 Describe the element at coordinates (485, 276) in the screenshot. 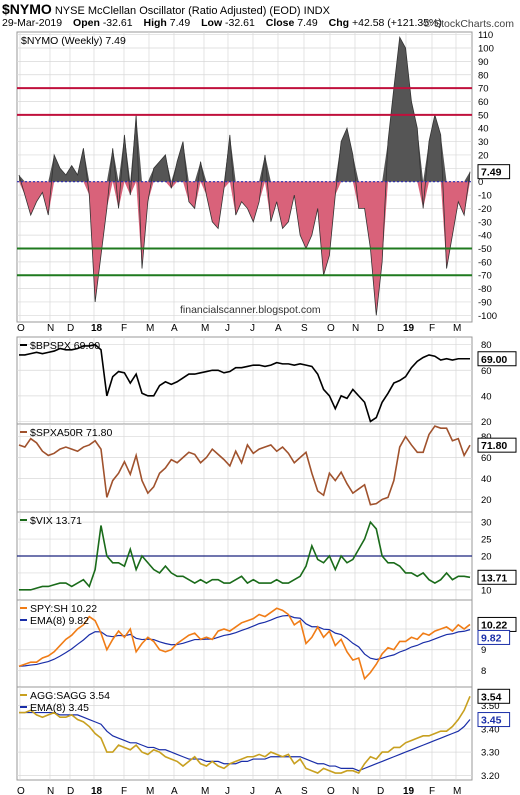

I see `ytick-nymo-18: -70` at that location.